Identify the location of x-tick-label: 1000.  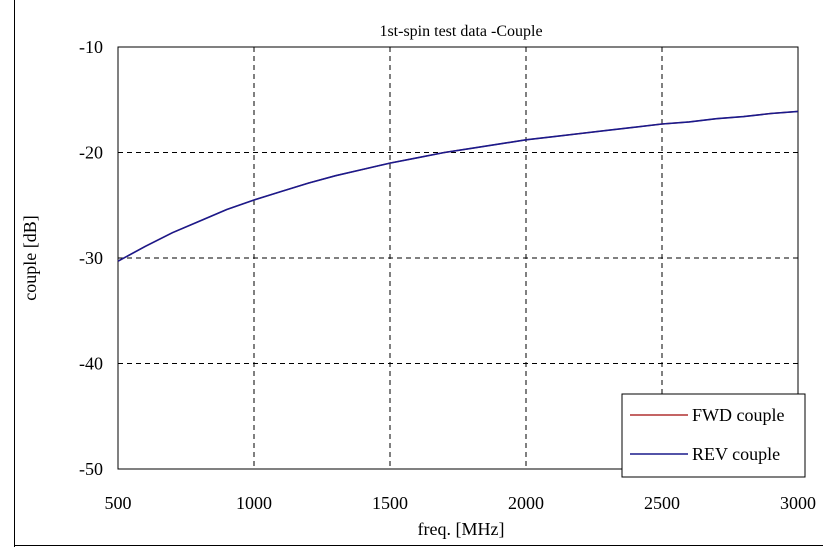
(254, 503).